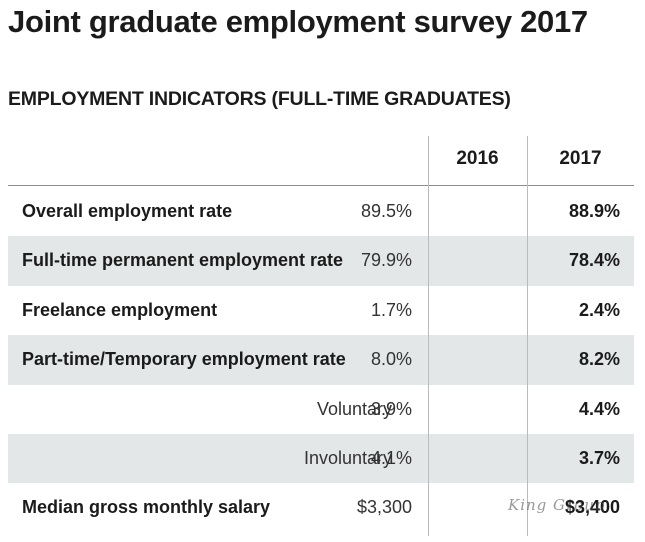  What do you see at coordinates (321, 310) in the screenshot?
I see `table-row: Freelance employment 1.7% 2.4%` at bounding box center [321, 310].